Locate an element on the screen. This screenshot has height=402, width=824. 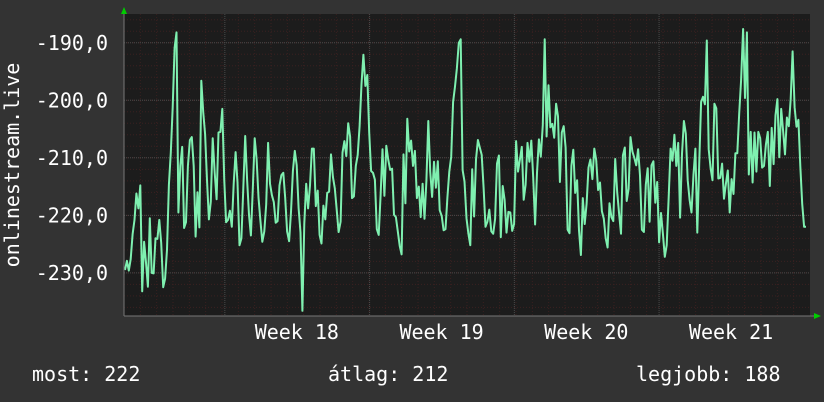
x-tick-label: Week 21 is located at coordinates (731, 332).